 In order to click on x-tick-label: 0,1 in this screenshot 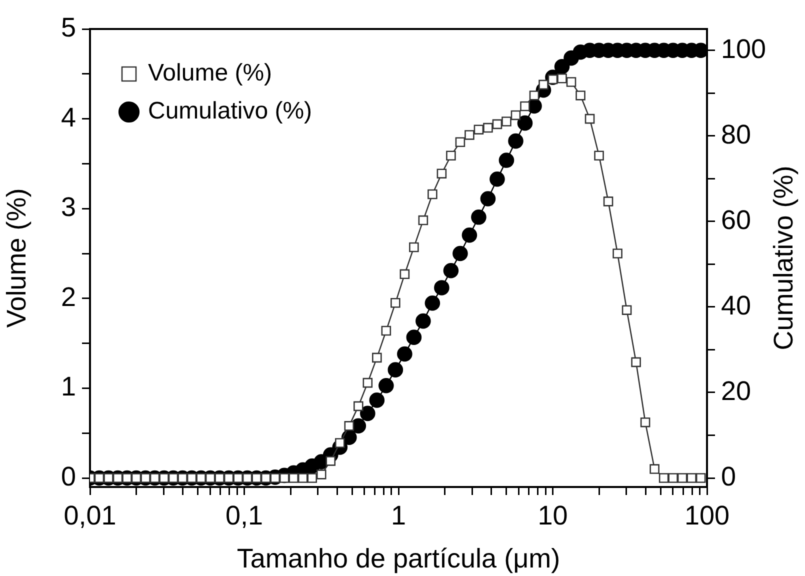, I will do `click(244, 515)`.